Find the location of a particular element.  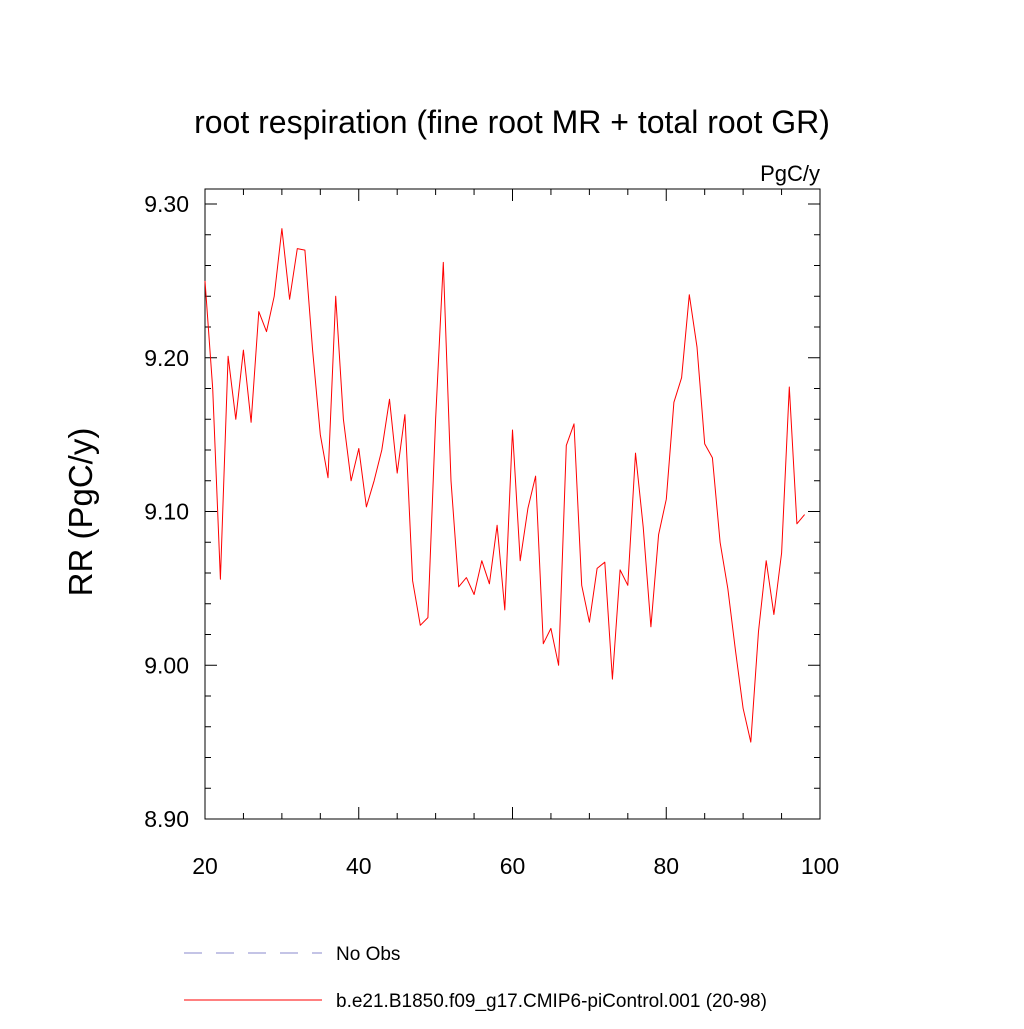

x-tick-label: 60 is located at coordinates (513, 866).